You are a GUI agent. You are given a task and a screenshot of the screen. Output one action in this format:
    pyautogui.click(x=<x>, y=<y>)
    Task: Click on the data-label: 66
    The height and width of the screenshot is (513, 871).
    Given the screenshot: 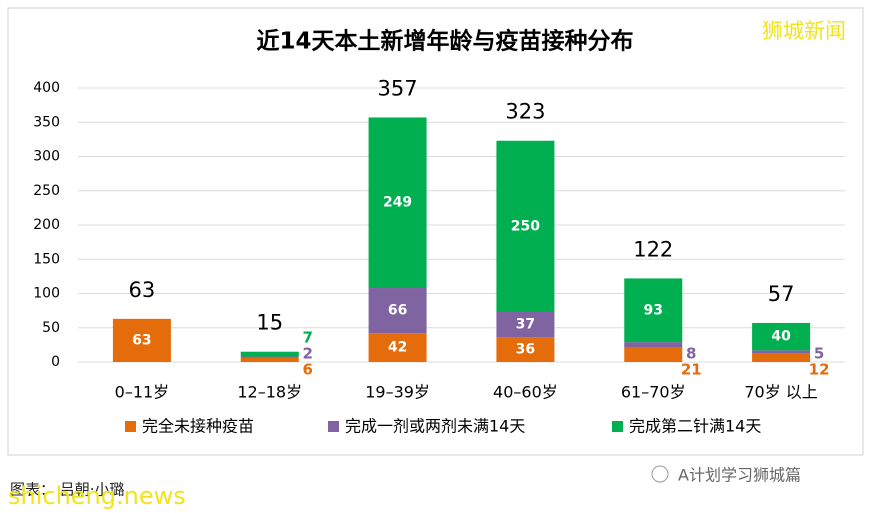 What is the action you would take?
    pyautogui.click(x=397, y=311)
    